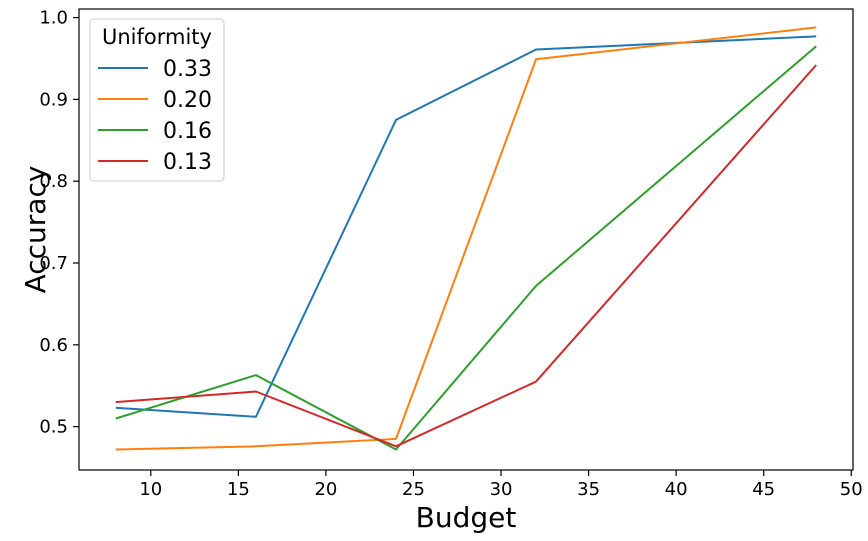  I want to click on y-tick-label: 0.9, so click(53, 99).